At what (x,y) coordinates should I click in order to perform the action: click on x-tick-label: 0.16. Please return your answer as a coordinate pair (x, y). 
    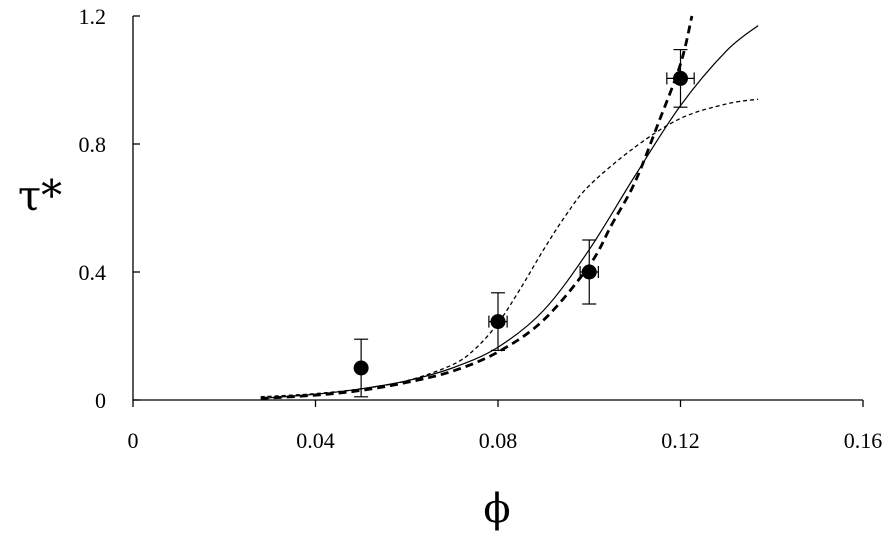
    Looking at the image, I should click on (863, 440).